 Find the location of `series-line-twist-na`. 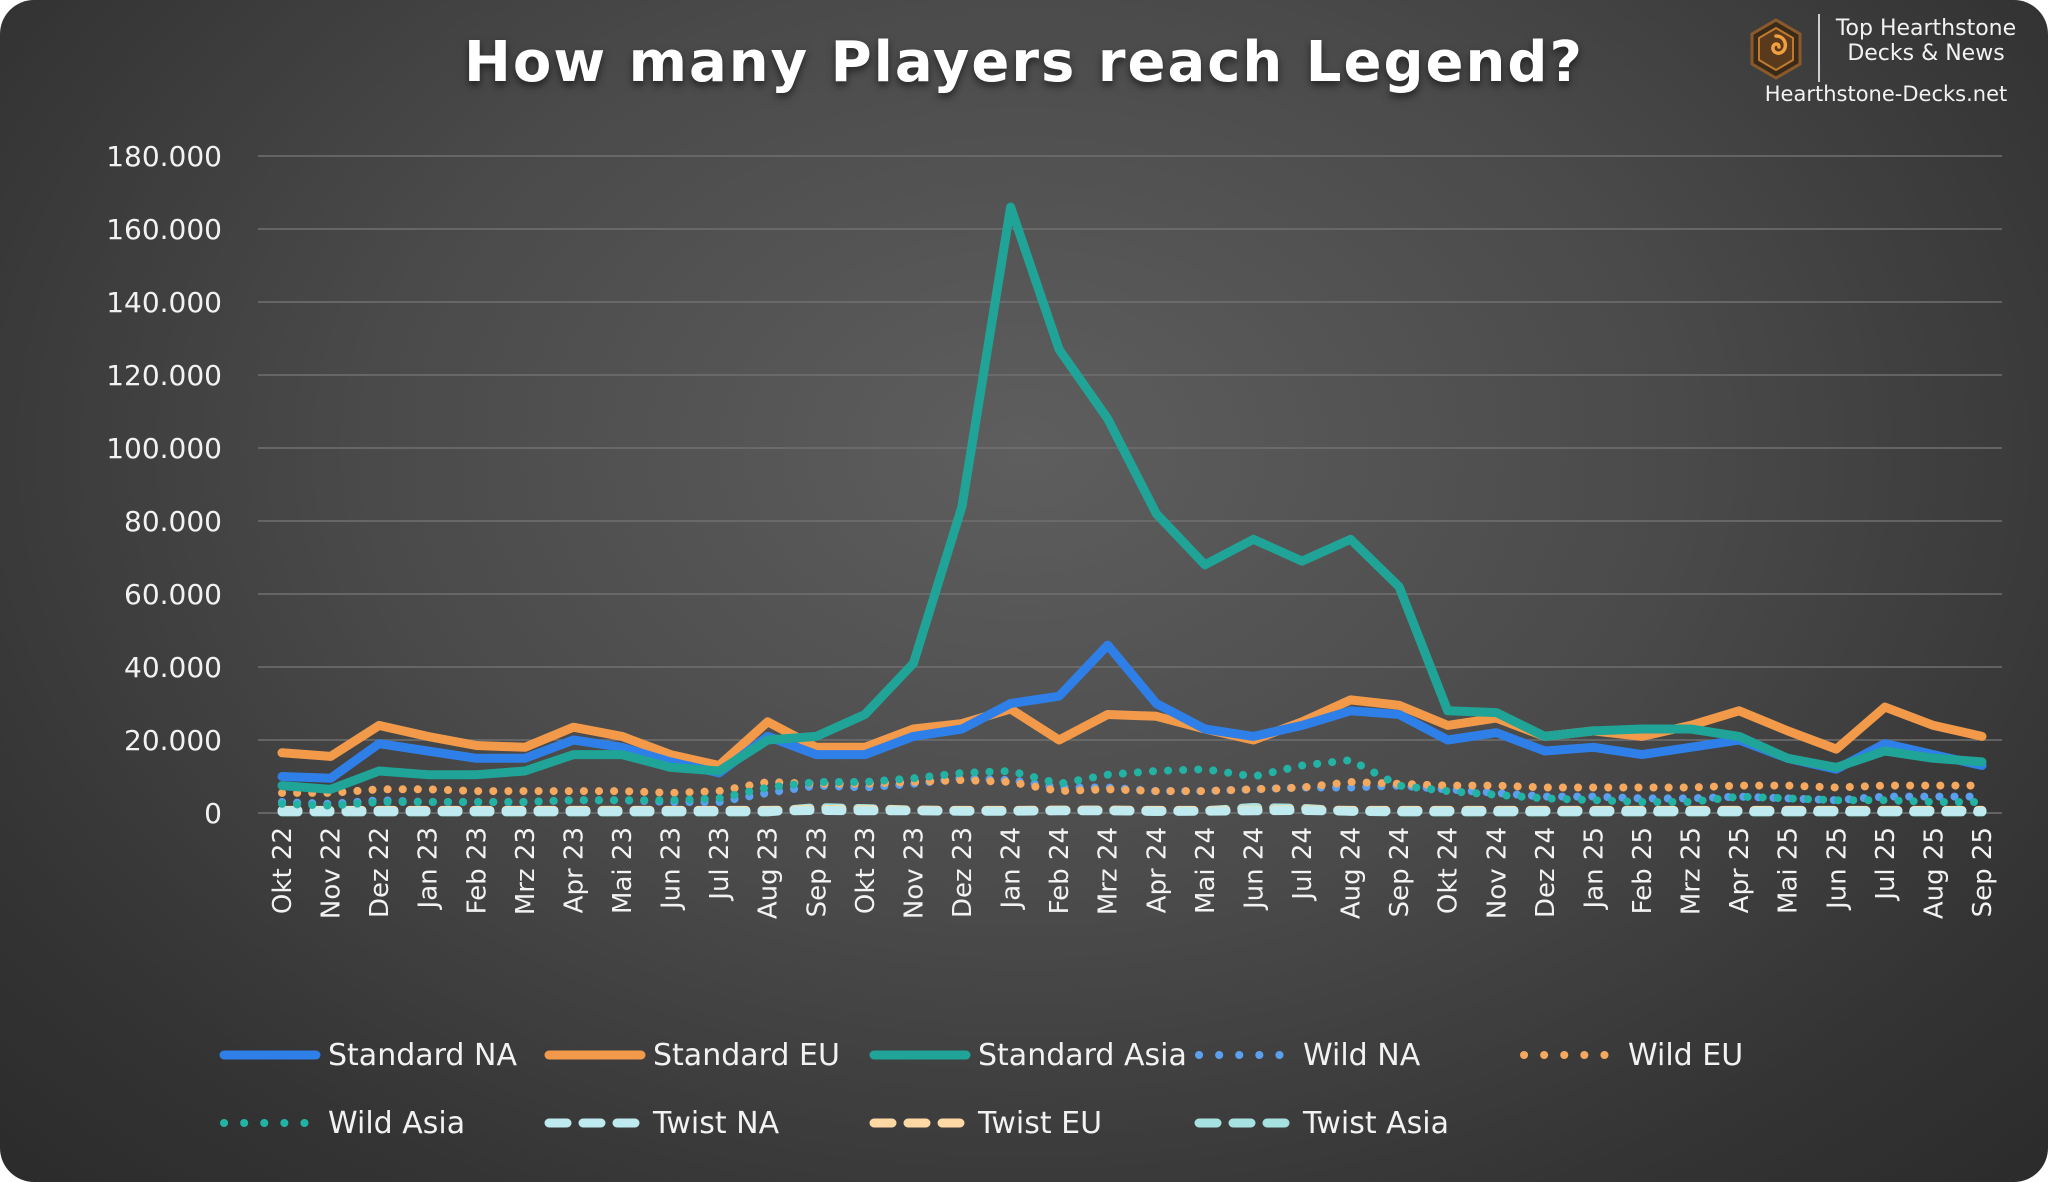

series-line-twist-na is located at coordinates (1132, 810).